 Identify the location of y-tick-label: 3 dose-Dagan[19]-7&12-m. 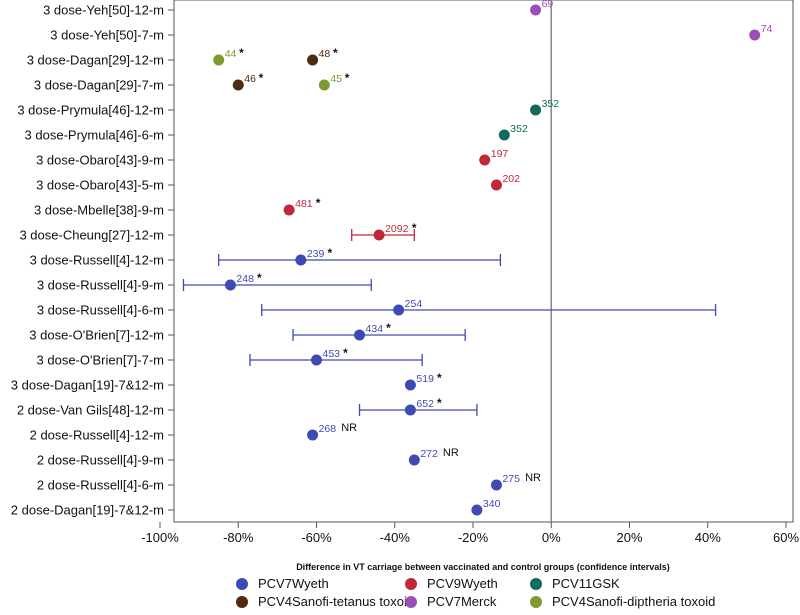
(87, 385).